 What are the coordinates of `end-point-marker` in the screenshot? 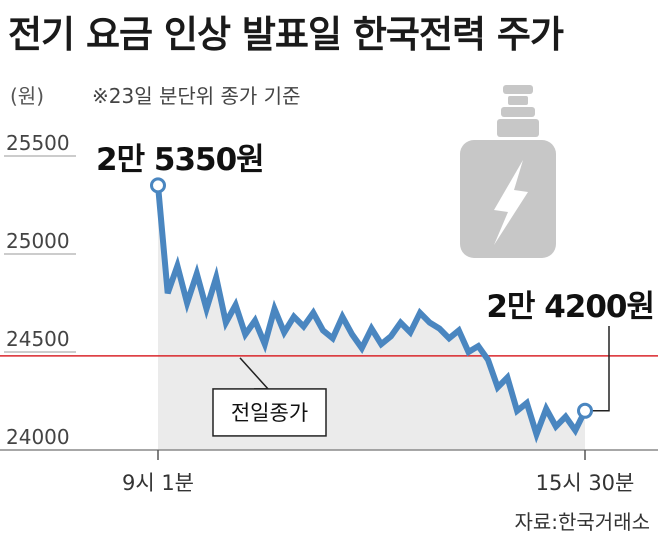 It's located at (585, 410).